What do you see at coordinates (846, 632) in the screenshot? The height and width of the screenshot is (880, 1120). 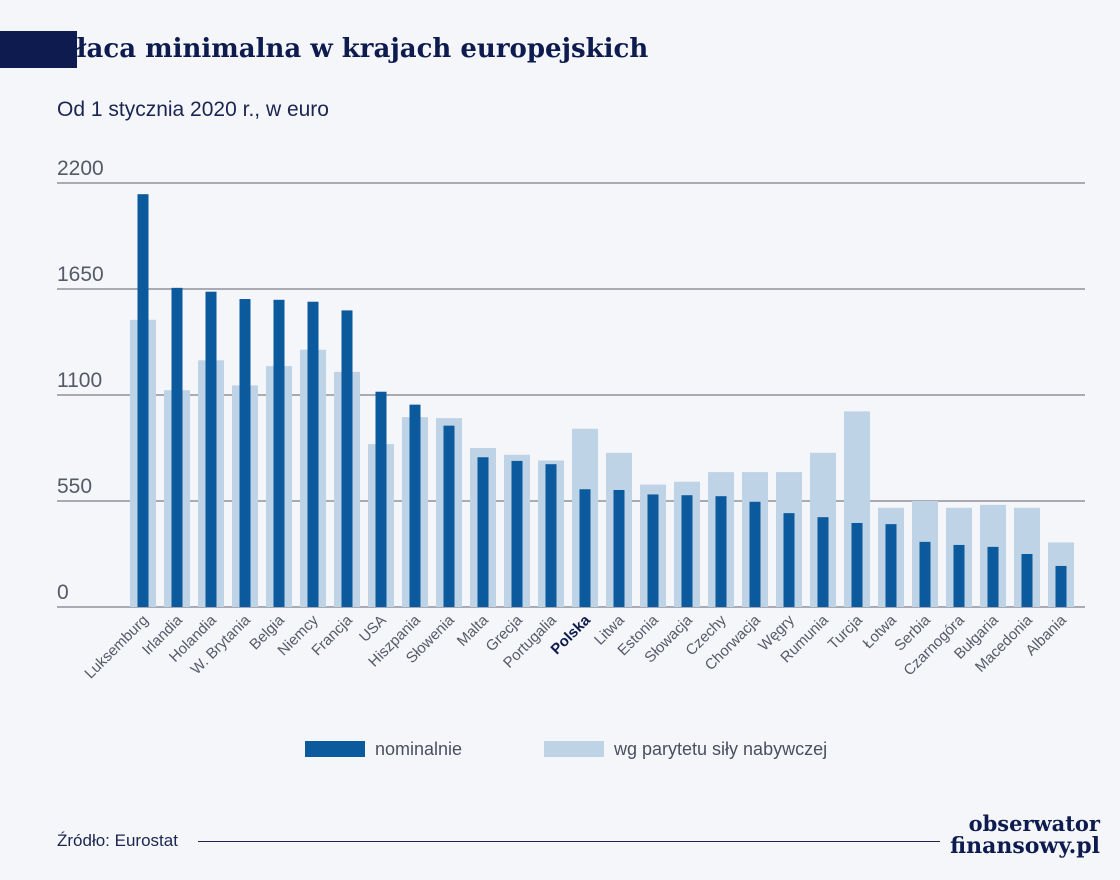 I see `x-tick-label-21: Turcja` at bounding box center [846, 632].